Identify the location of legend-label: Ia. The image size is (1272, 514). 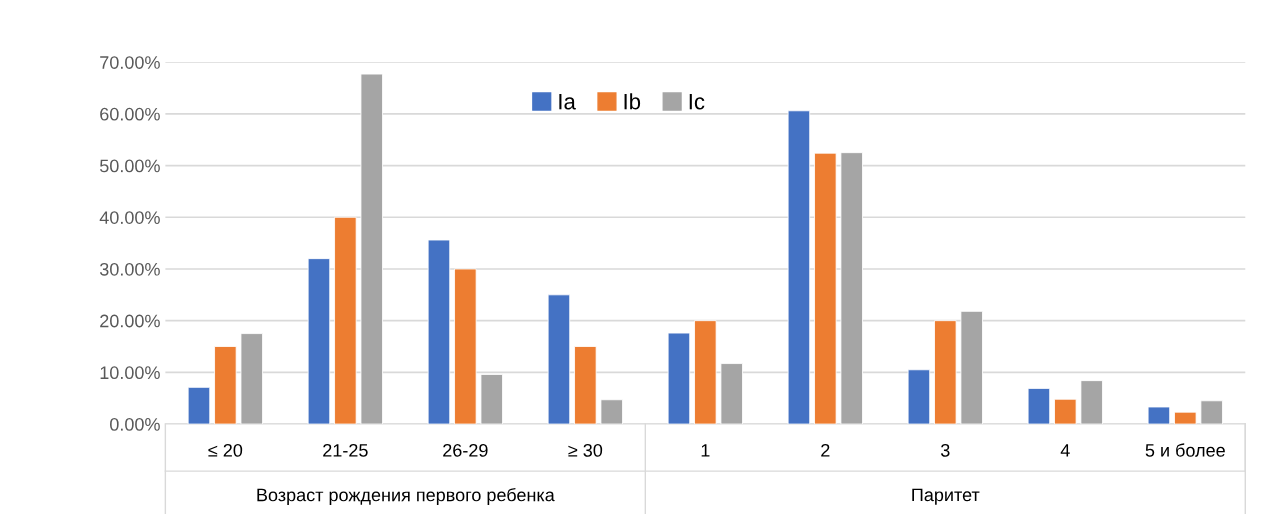
(567, 101).